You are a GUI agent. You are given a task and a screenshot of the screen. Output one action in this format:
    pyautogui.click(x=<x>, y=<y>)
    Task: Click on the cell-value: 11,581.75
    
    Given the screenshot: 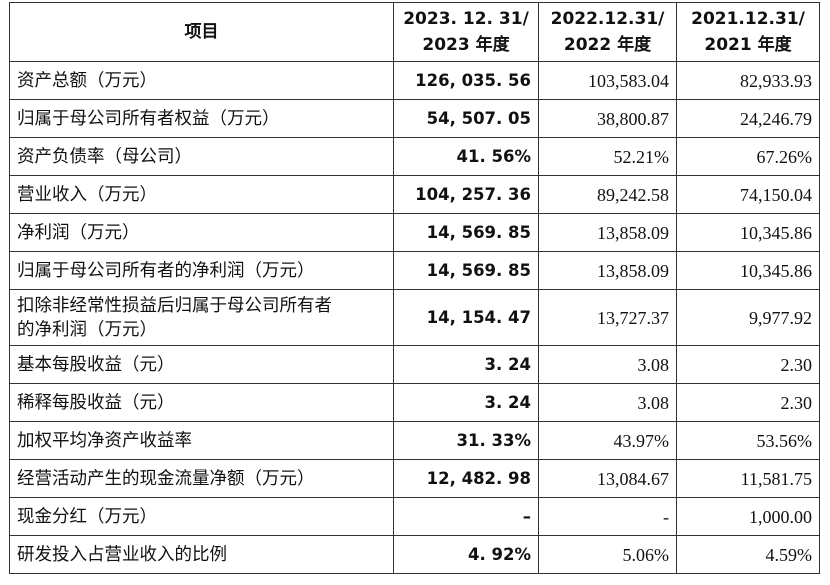 What is the action you would take?
    pyautogui.click(x=748, y=478)
    